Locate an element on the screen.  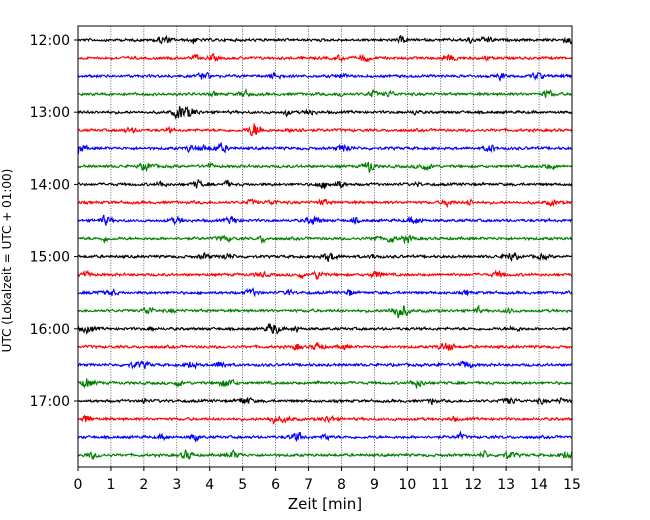
x-tick-label: 10 is located at coordinates (407, 485).